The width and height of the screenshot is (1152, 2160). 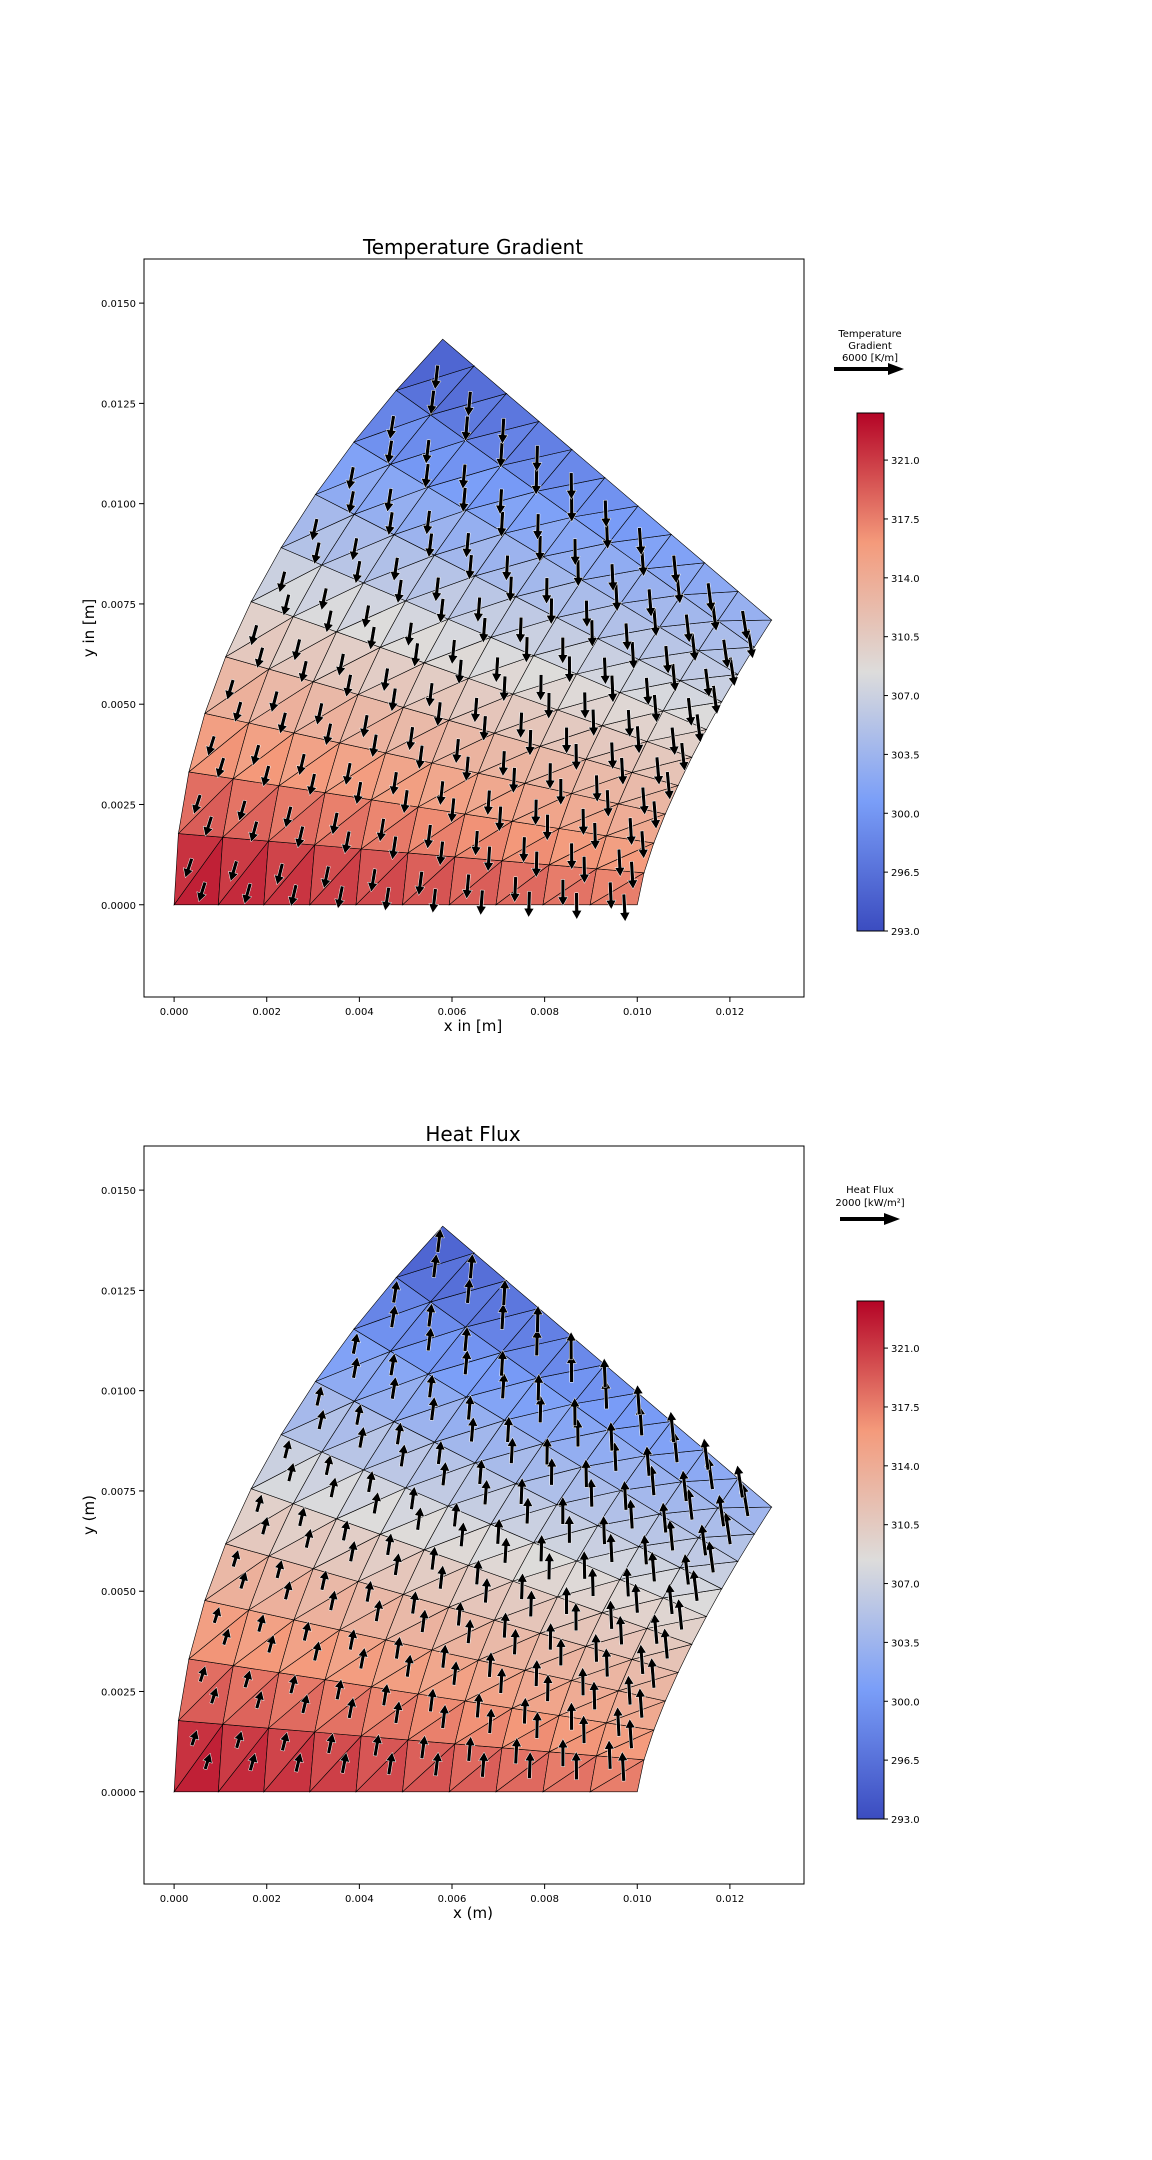 What do you see at coordinates (905, 1349) in the screenshot?
I see `colorbar-tick-label: 321.0` at bounding box center [905, 1349].